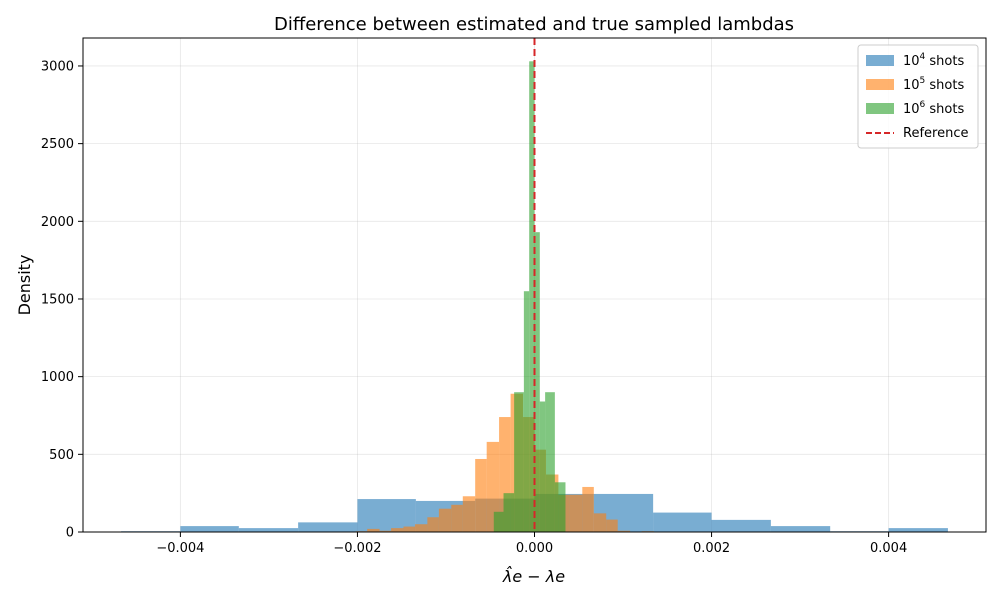  Describe the element at coordinates (711, 548) in the screenshot. I see `x-tick-label: 0.002` at that location.